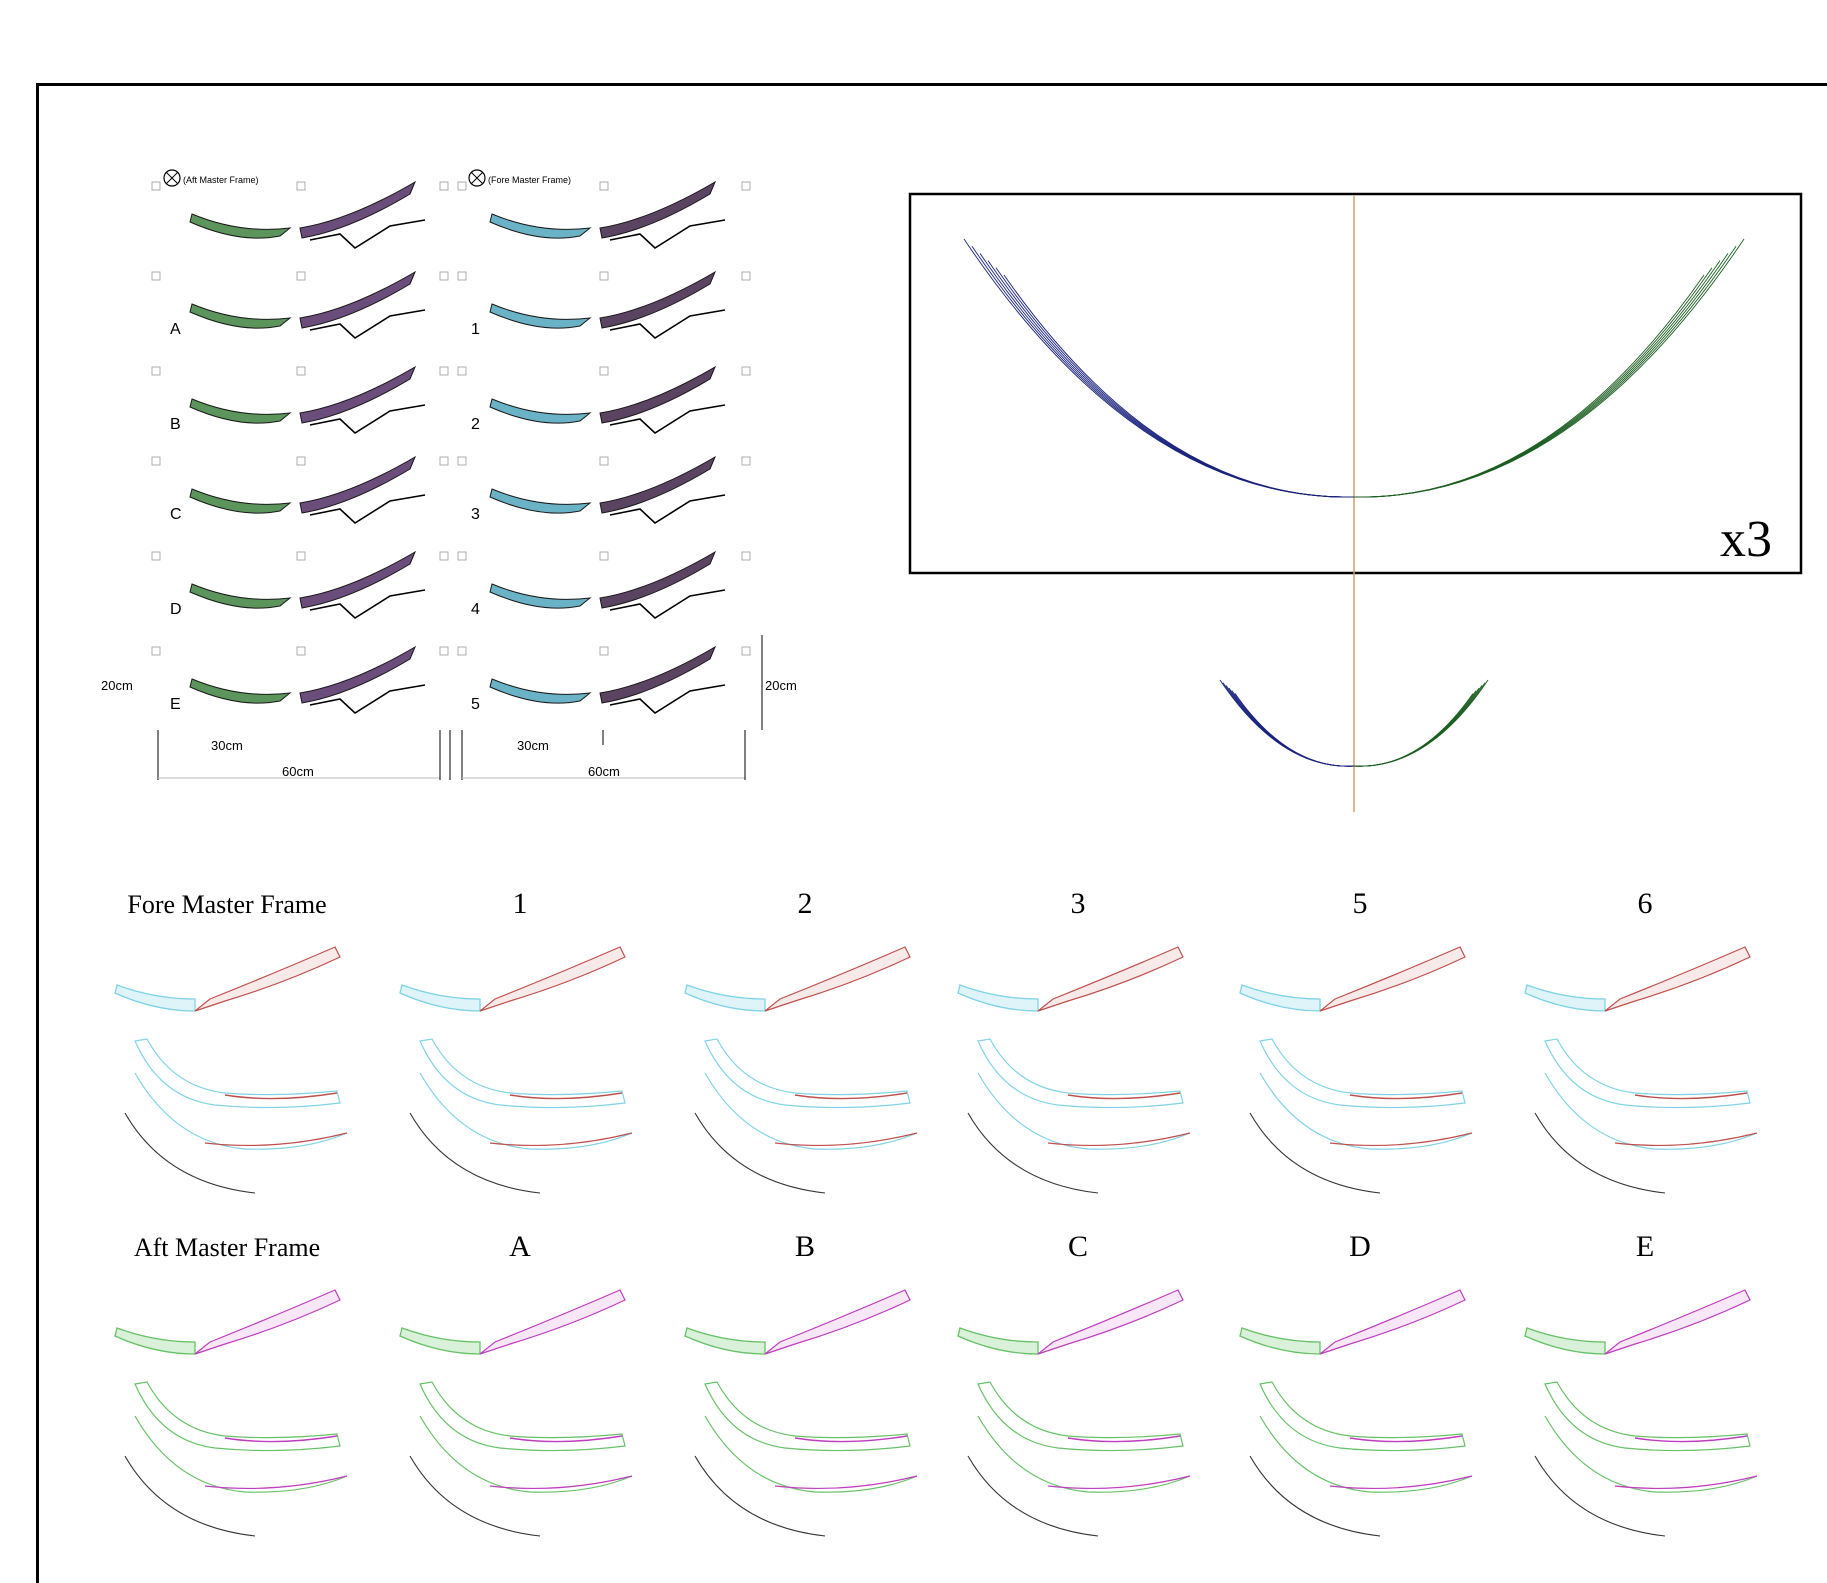 This screenshot has width=1827, height=1583. Describe the element at coordinates (175, 424) in the screenshot. I see `survey-row-label: B` at that location.